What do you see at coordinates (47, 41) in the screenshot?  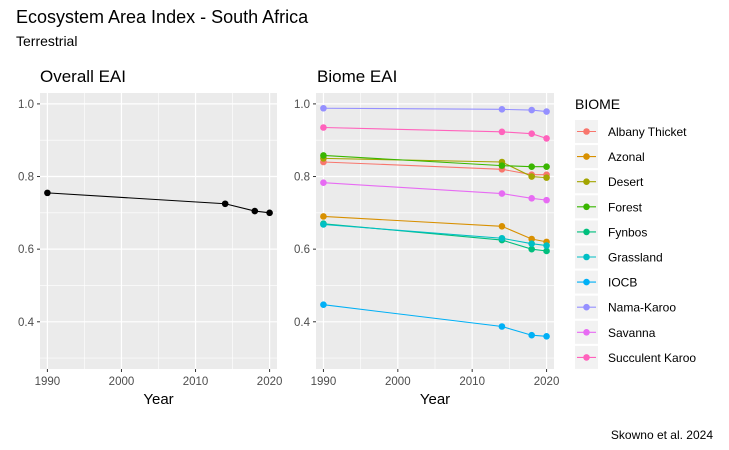 I see `figure-subtitle: Terrestrial` at bounding box center [47, 41].